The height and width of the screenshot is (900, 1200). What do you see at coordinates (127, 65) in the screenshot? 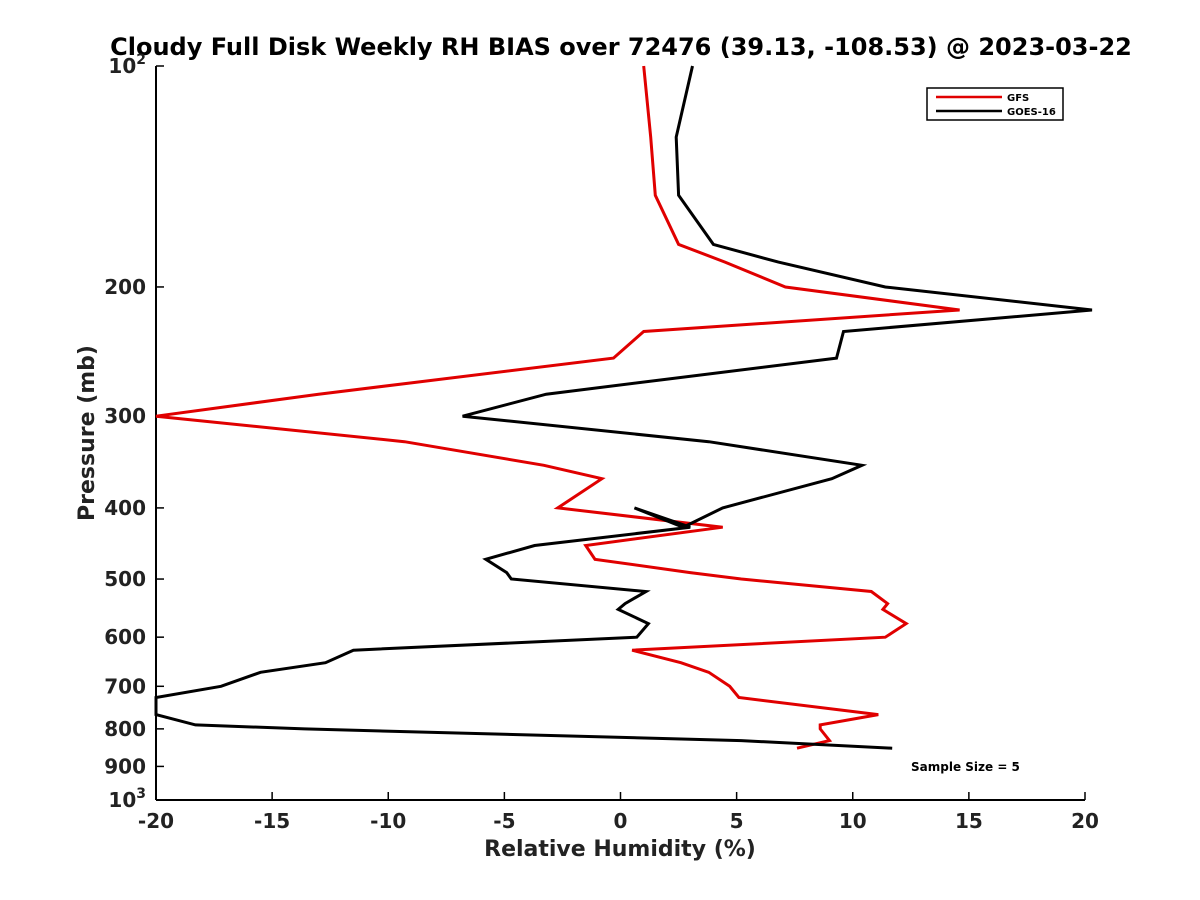
I see `y-tick-label: 10²` at bounding box center [127, 65].